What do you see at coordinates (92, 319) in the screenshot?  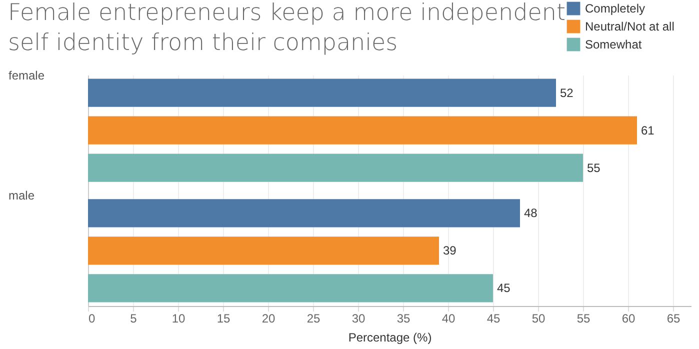 I see `x-tick-label: 0` at bounding box center [92, 319].